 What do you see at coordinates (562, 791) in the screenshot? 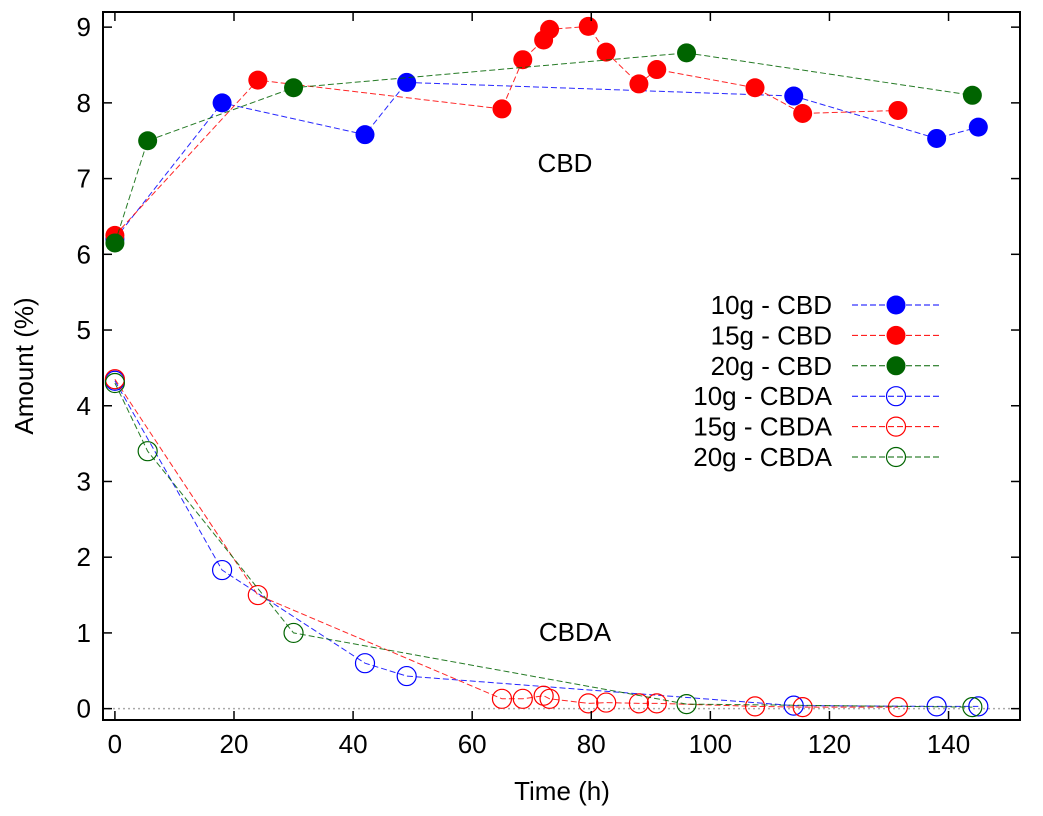
I see `x-axis-label: Time (h)` at bounding box center [562, 791].